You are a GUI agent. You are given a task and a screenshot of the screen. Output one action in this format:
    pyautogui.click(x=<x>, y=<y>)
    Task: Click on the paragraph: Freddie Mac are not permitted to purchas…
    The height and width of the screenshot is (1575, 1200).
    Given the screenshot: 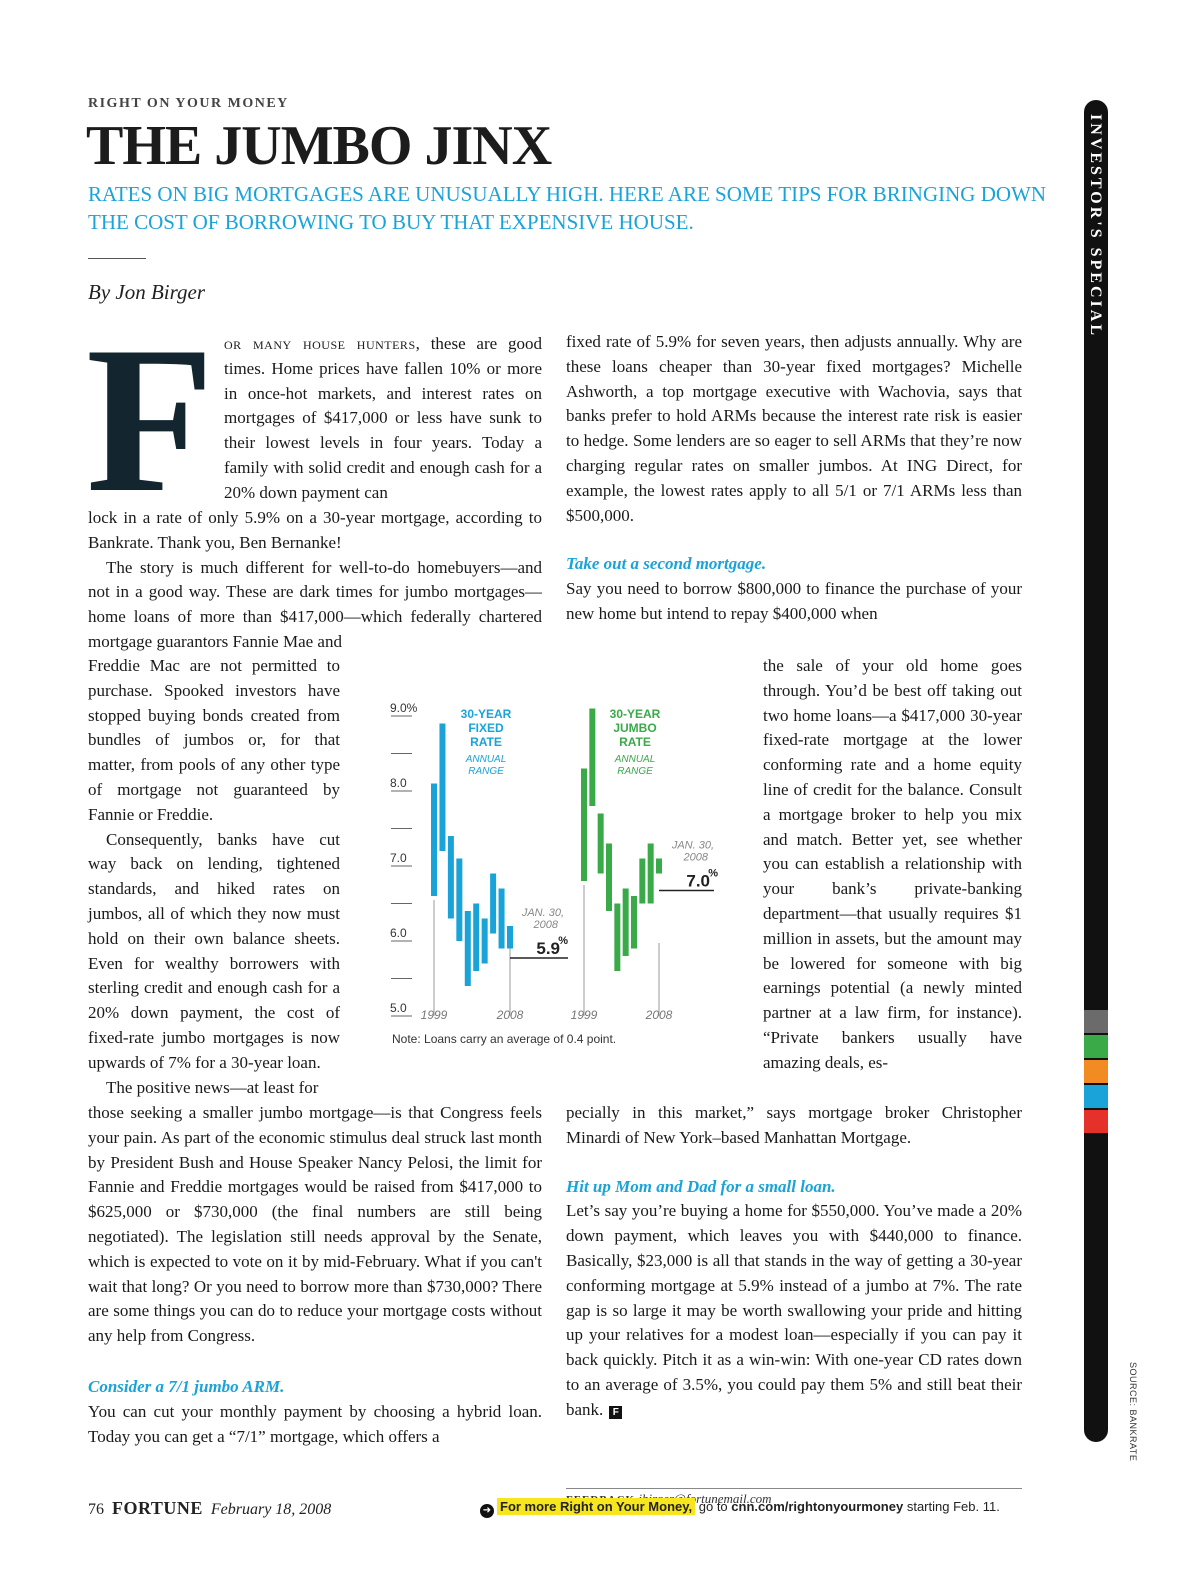 What is the action you would take?
    pyautogui.click(x=214, y=740)
    